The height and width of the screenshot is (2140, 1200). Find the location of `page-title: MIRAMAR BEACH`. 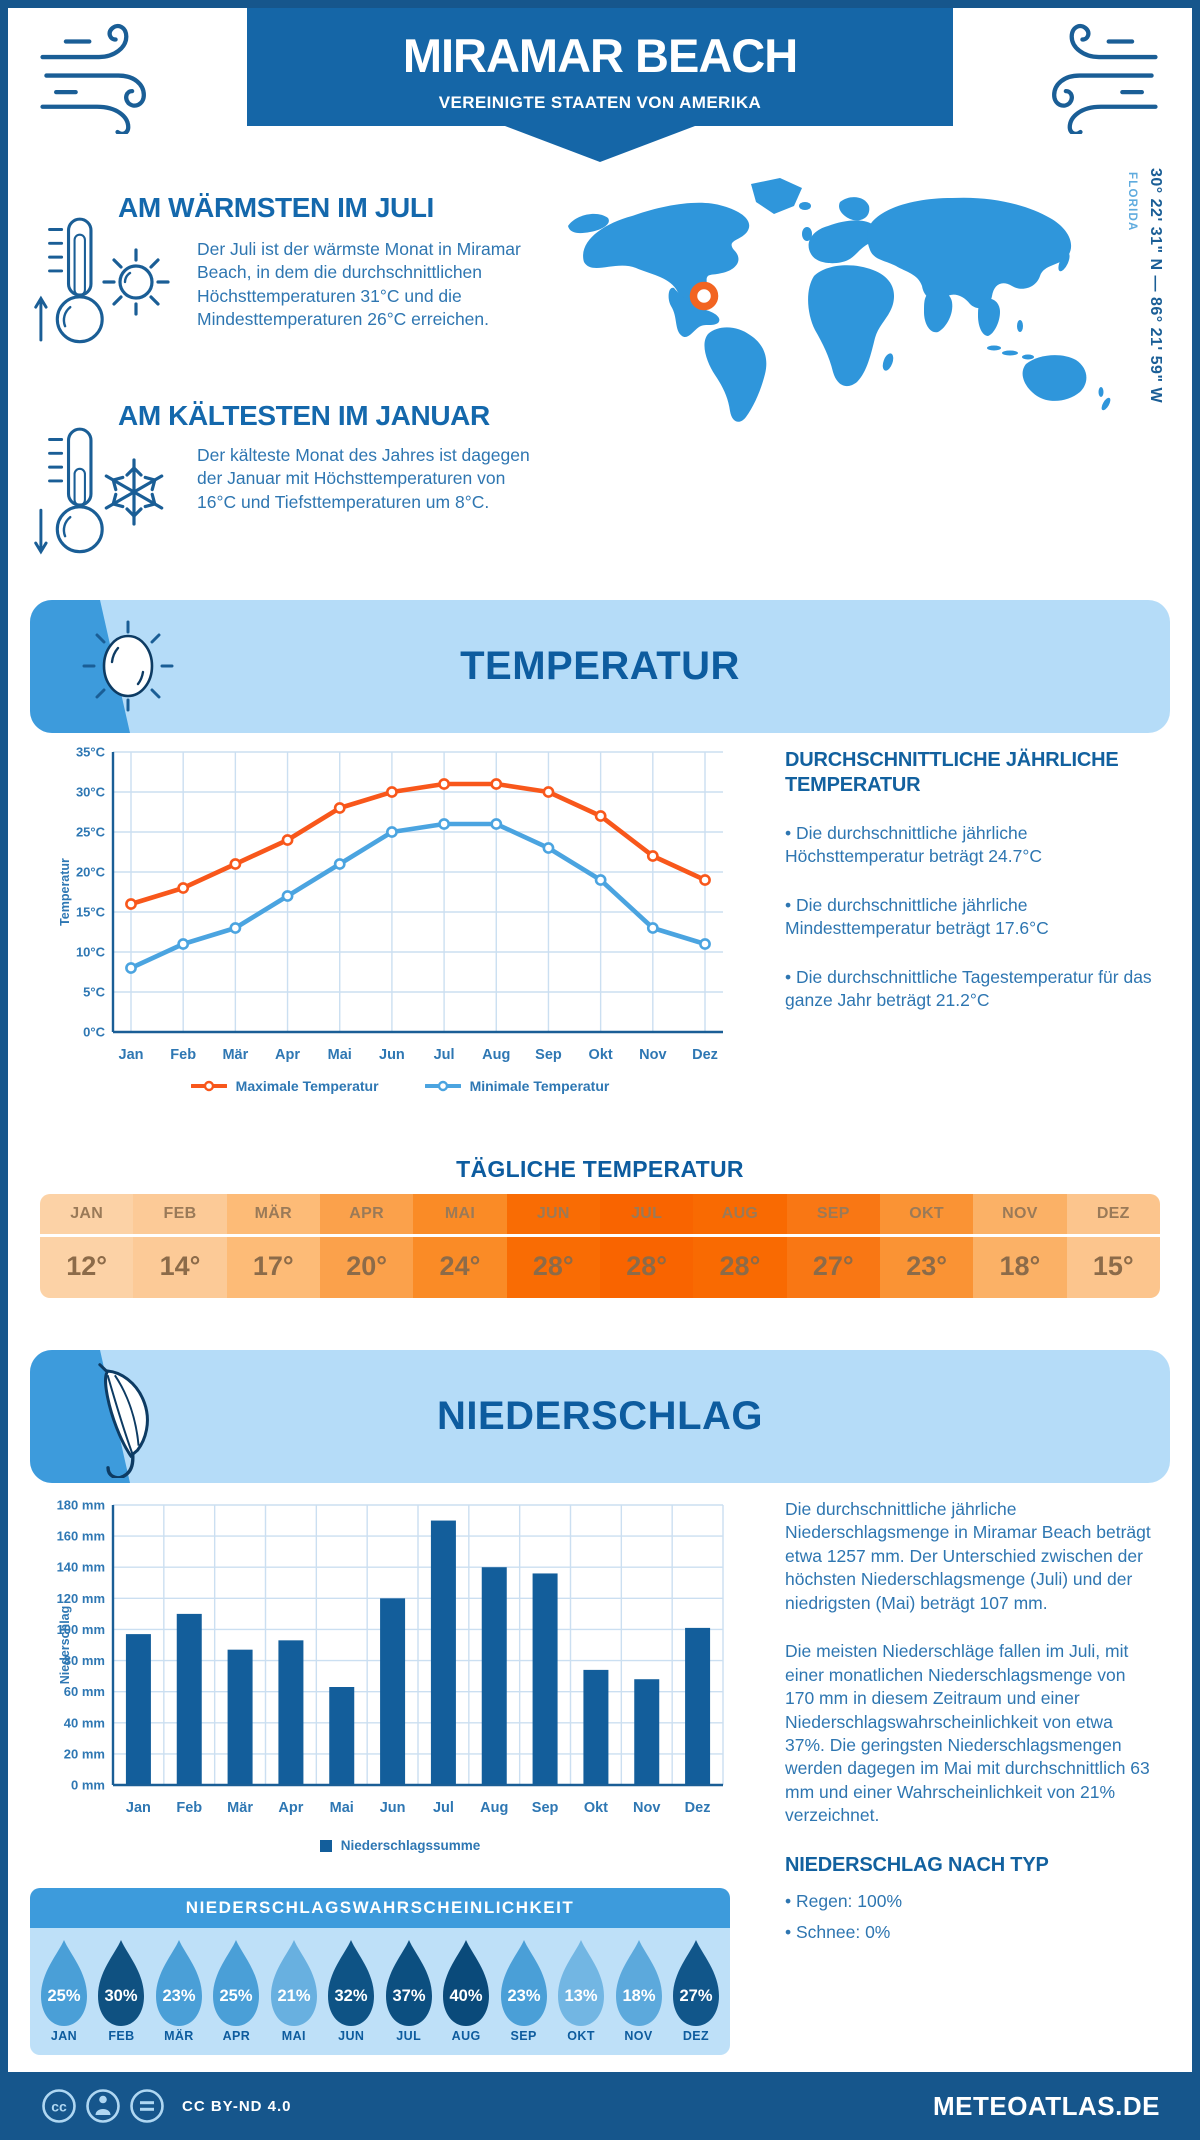

page-title: MIRAMAR BEACH is located at coordinates (600, 55).